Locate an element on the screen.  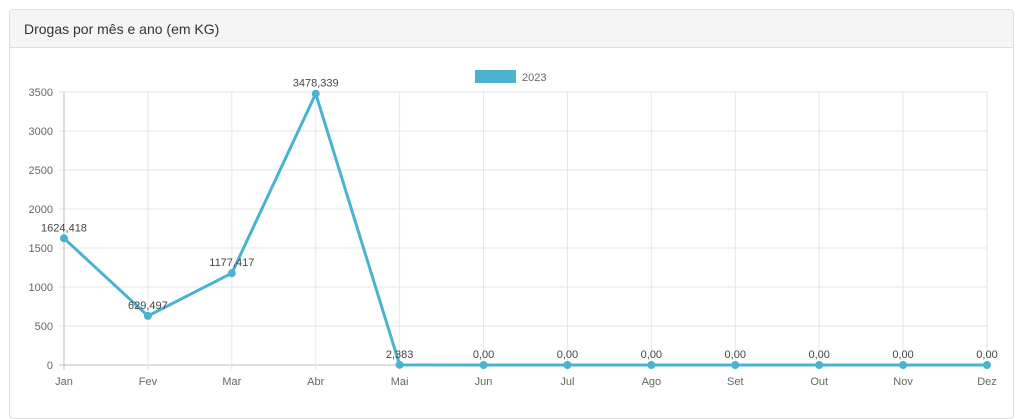
data-label: 1624,418 is located at coordinates (64, 228).